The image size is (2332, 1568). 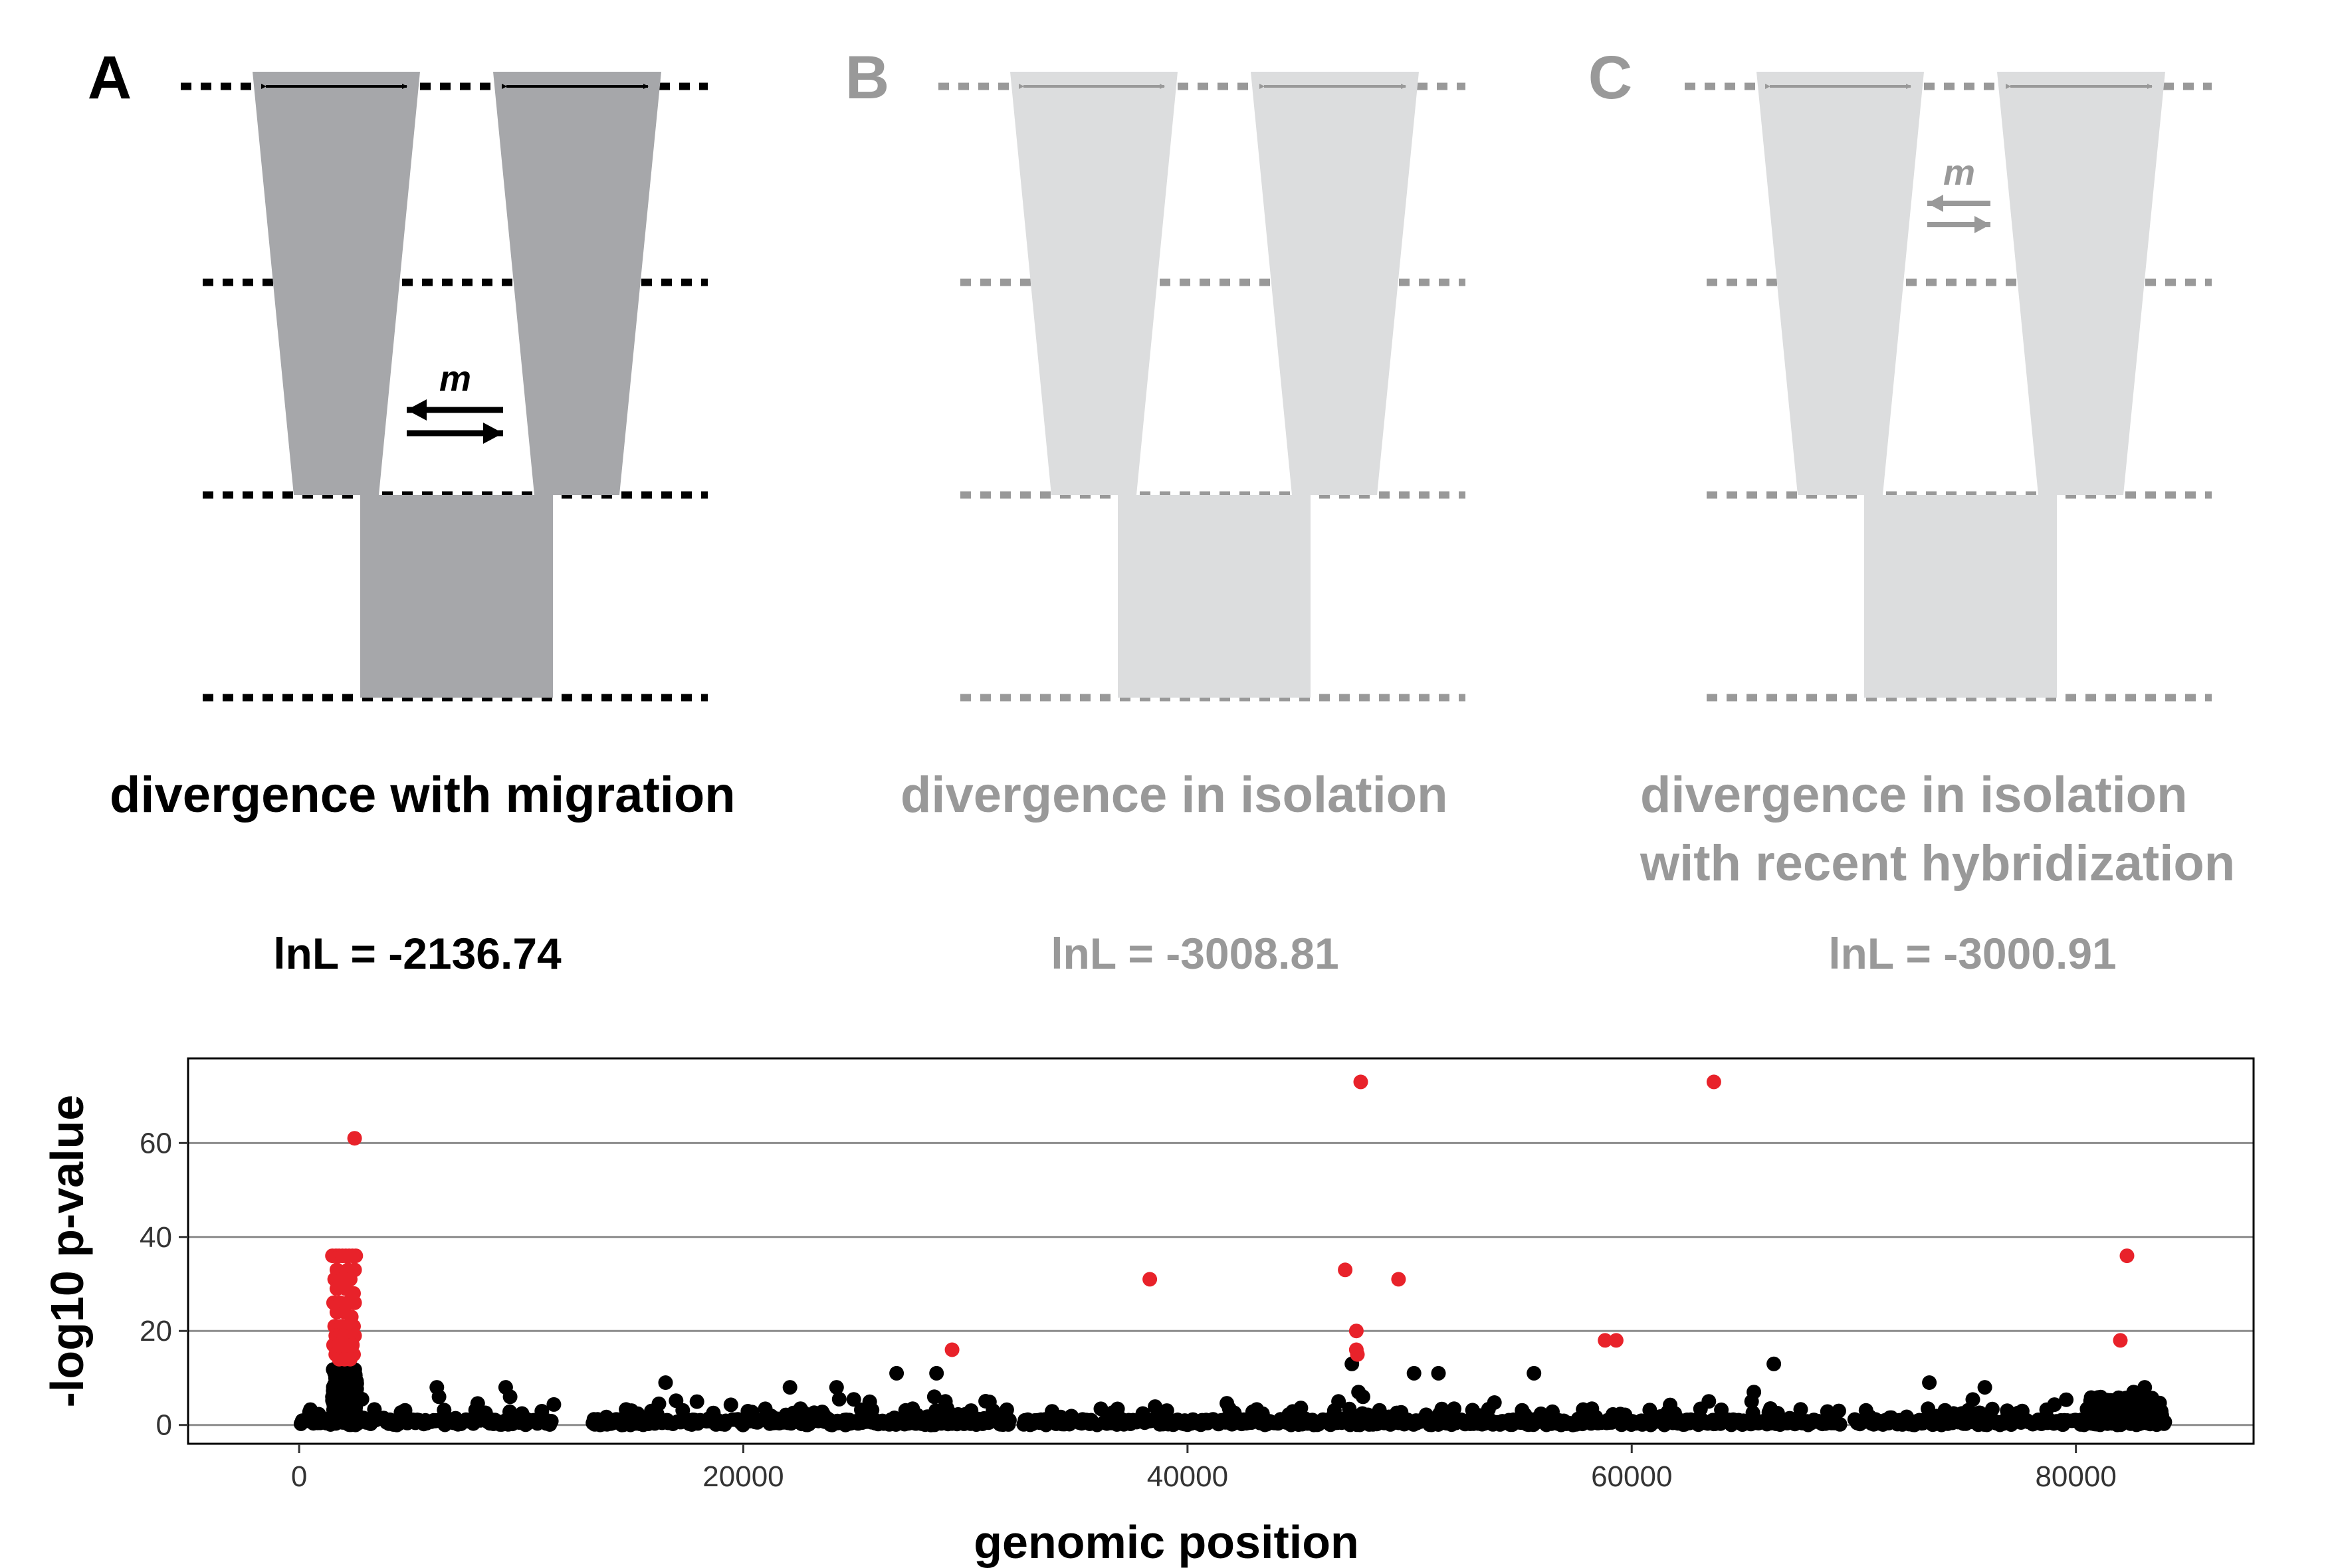 I want to click on y-tick-label: 60, so click(x=156, y=1143).